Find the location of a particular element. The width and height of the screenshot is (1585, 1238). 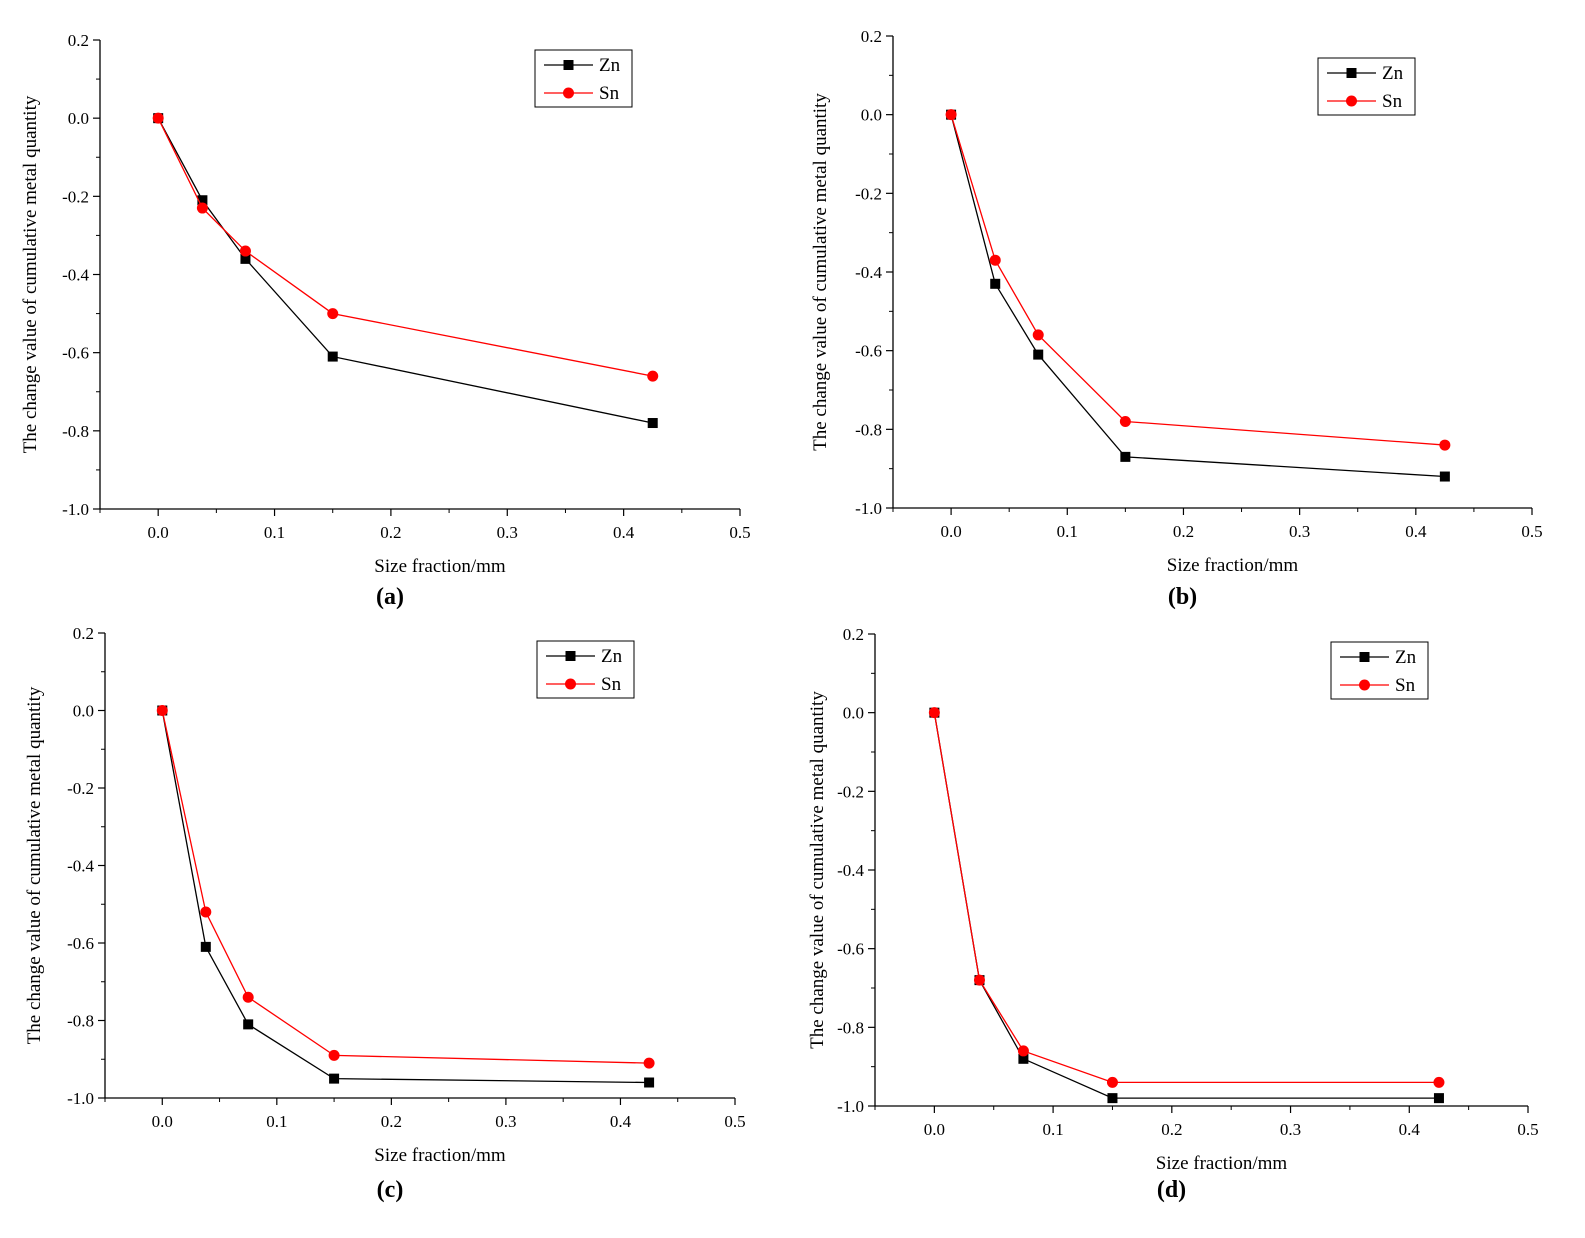

panel-label: (b) is located at coordinates (1182, 597).